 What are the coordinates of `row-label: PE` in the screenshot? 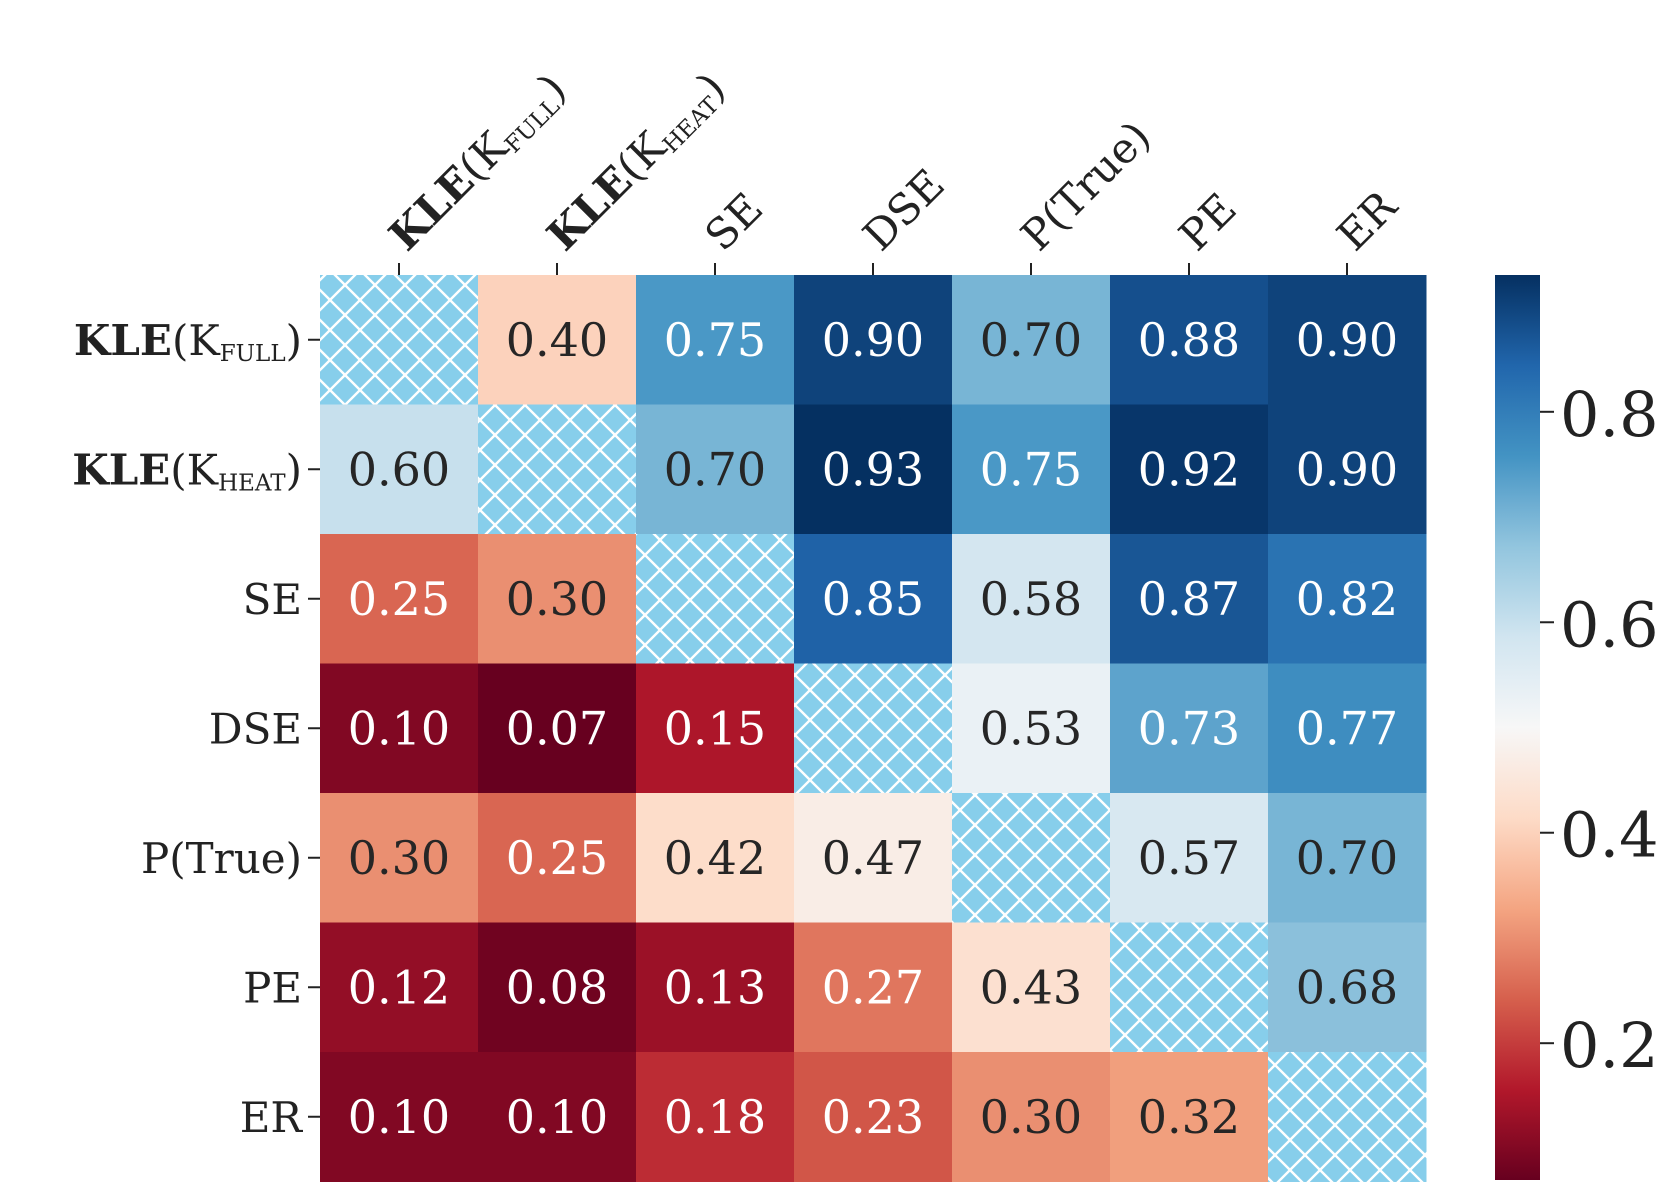 It's located at (272, 987).